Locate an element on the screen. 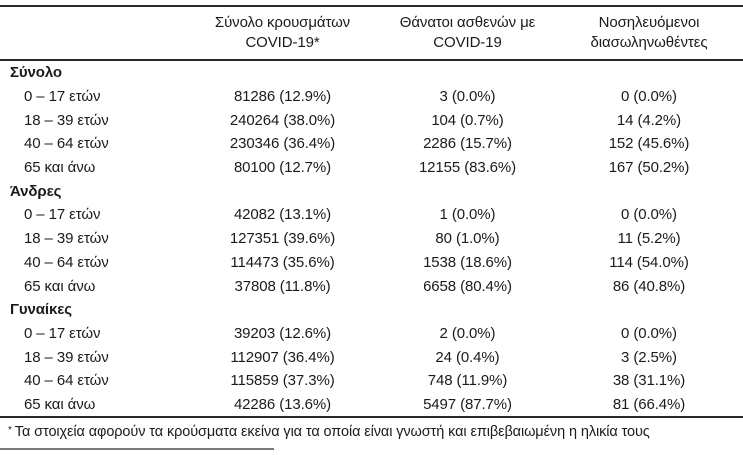 The height and width of the screenshot is (455, 743). section-row-total: Σύνολο is located at coordinates (371, 72).